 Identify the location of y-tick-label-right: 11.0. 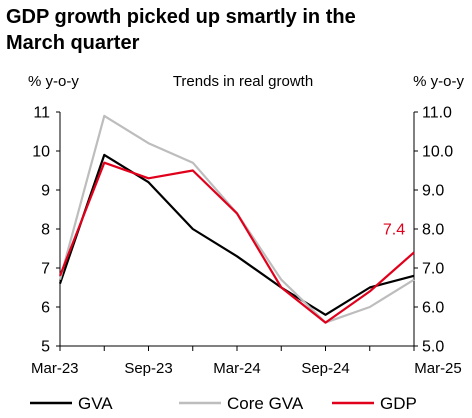
(437, 113).